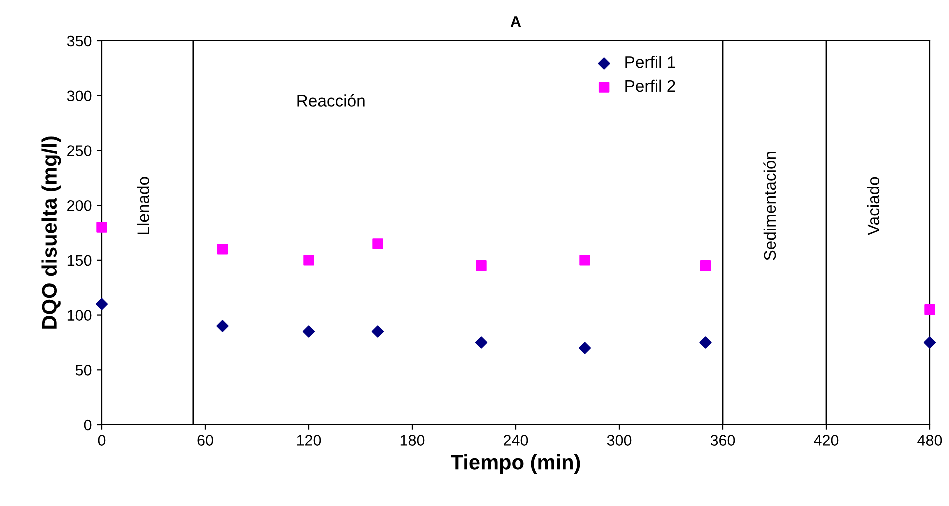 The height and width of the screenshot is (506, 949). What do you see at coordinates (79, 41) in the screenshot?
I see `y-tick-label: 350` at bounding box center [79, 41].